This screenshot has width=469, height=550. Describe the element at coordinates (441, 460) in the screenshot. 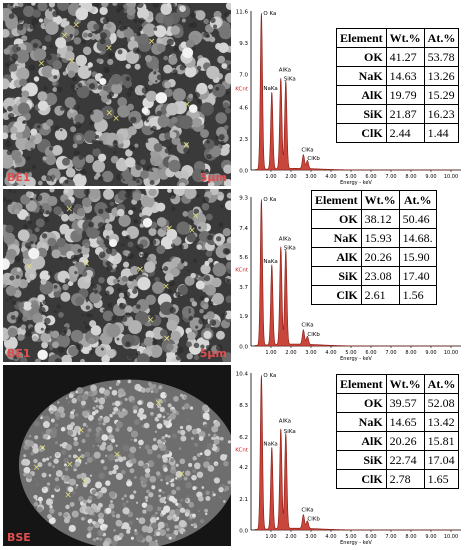

I see `at-cell: 17.04` at that location.